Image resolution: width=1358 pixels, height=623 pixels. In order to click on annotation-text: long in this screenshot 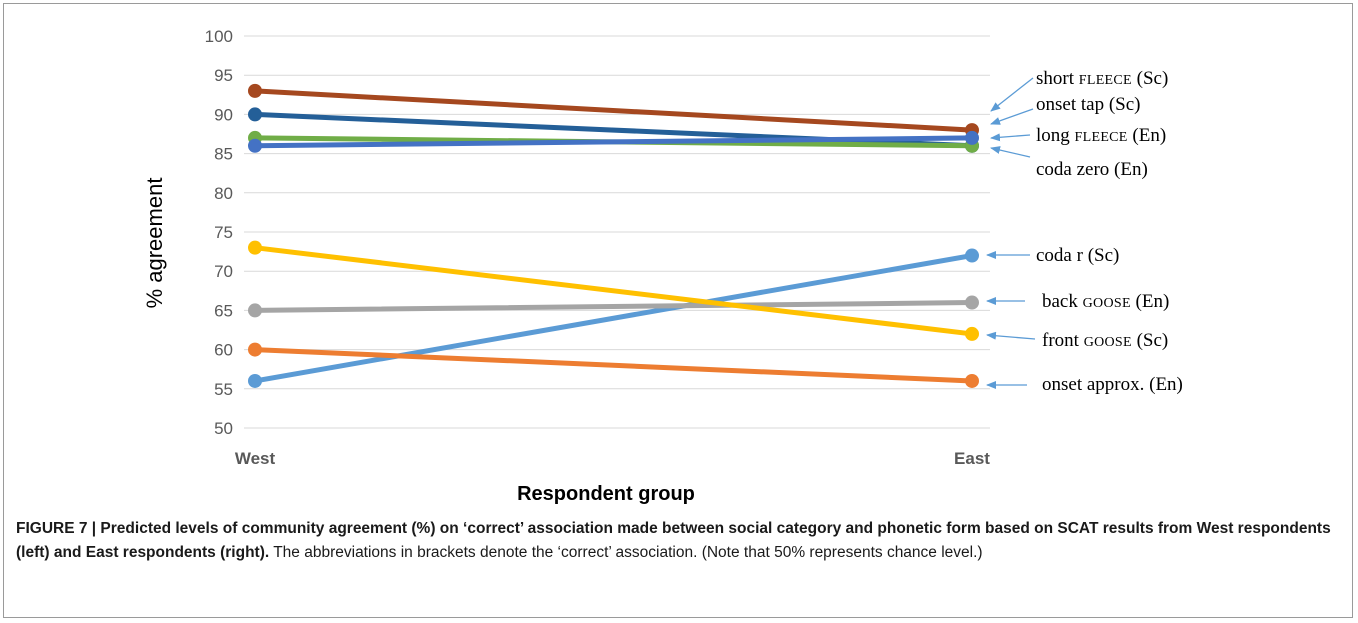, I will do `click(1055, 135)`.